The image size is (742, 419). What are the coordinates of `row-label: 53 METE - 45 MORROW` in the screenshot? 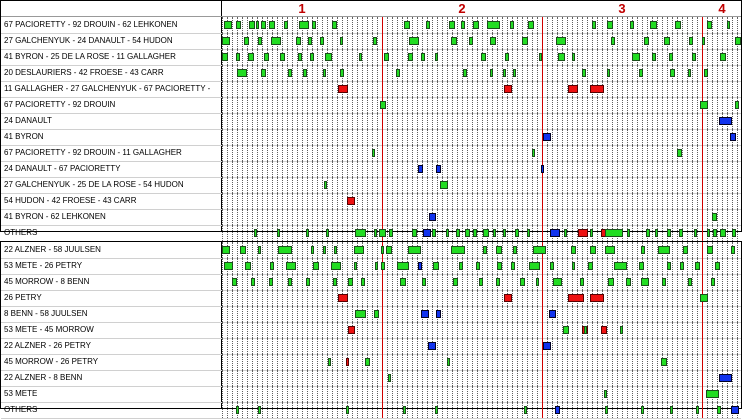 It's located at (49, 329).